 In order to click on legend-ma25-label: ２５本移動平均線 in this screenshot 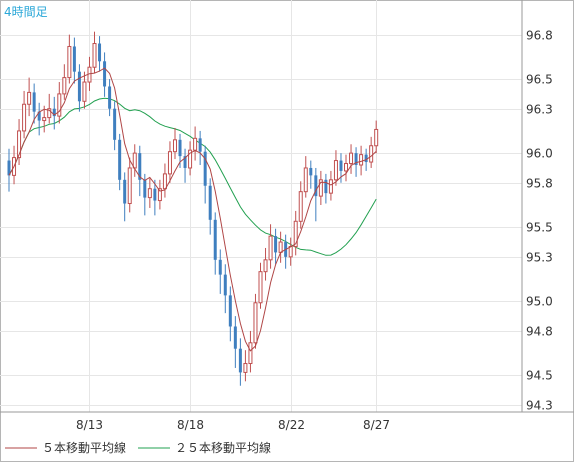, I will do `click(223, 447)`.